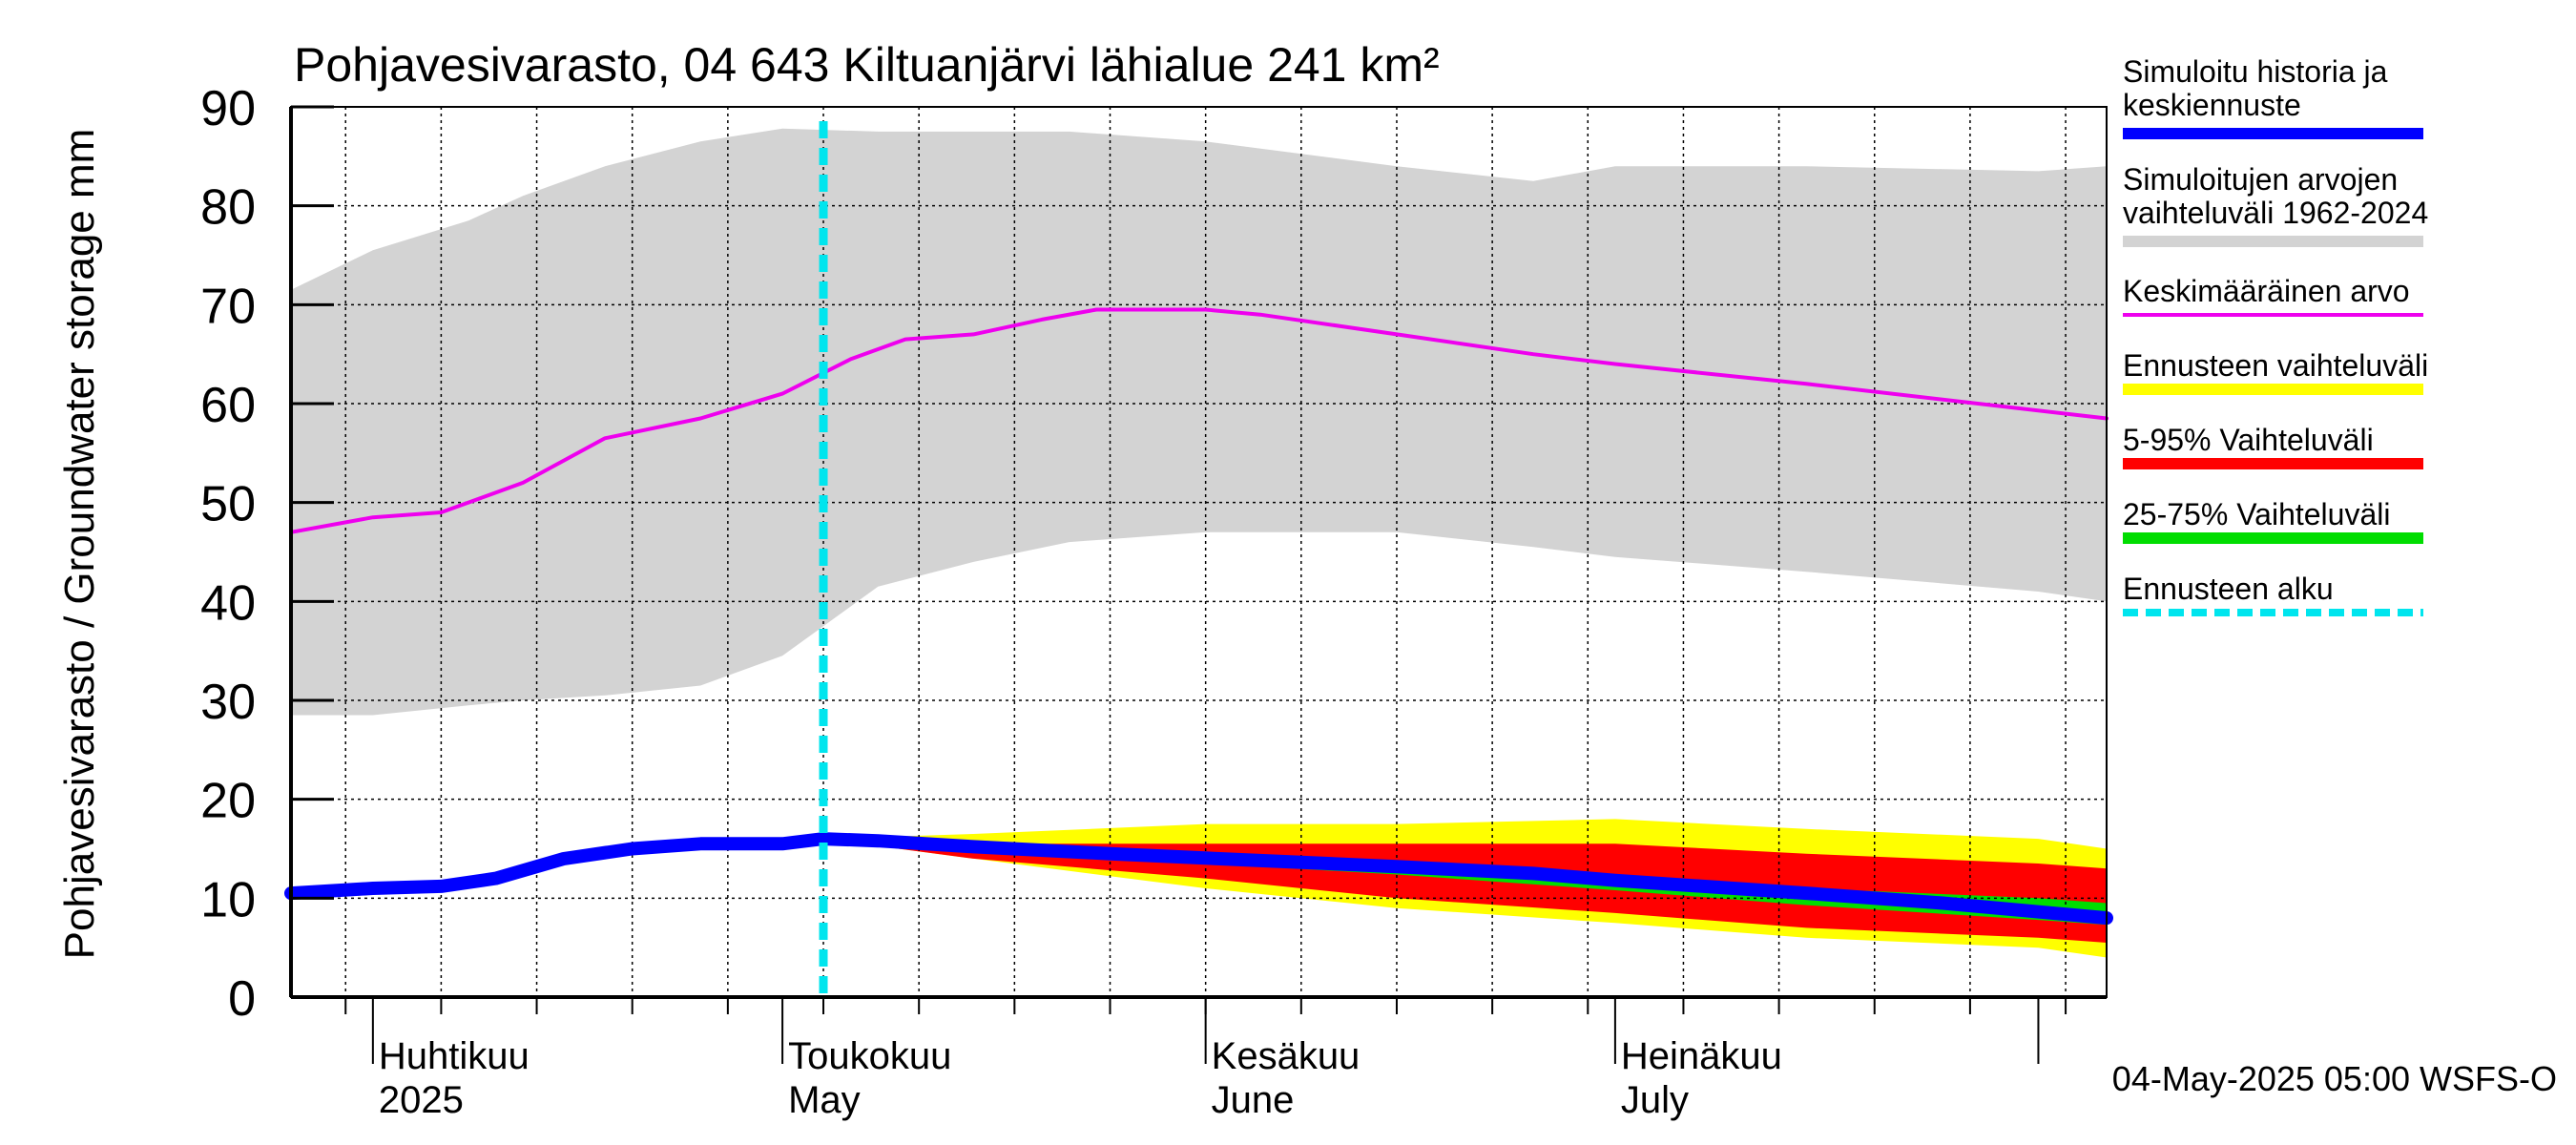 This screenshot has height=1145, width=2576. Describe the element at coordinates (2275, 213) in the screenshot. I see `legend-label: vaihteluväli 1962-2024` at that location.